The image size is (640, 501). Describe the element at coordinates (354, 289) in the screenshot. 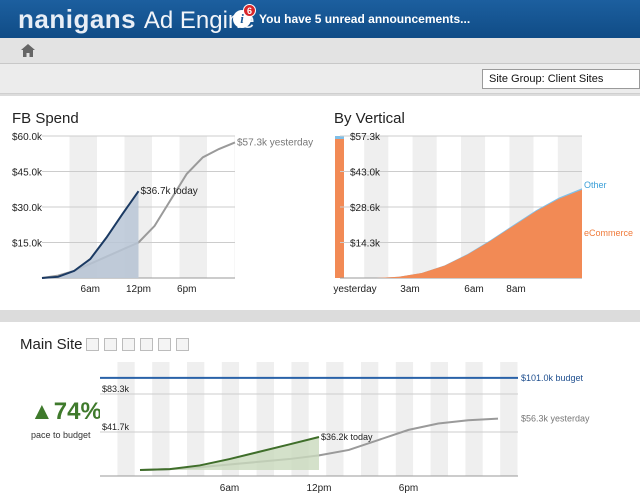

I see `x-tick-label: yesterday` at that location.